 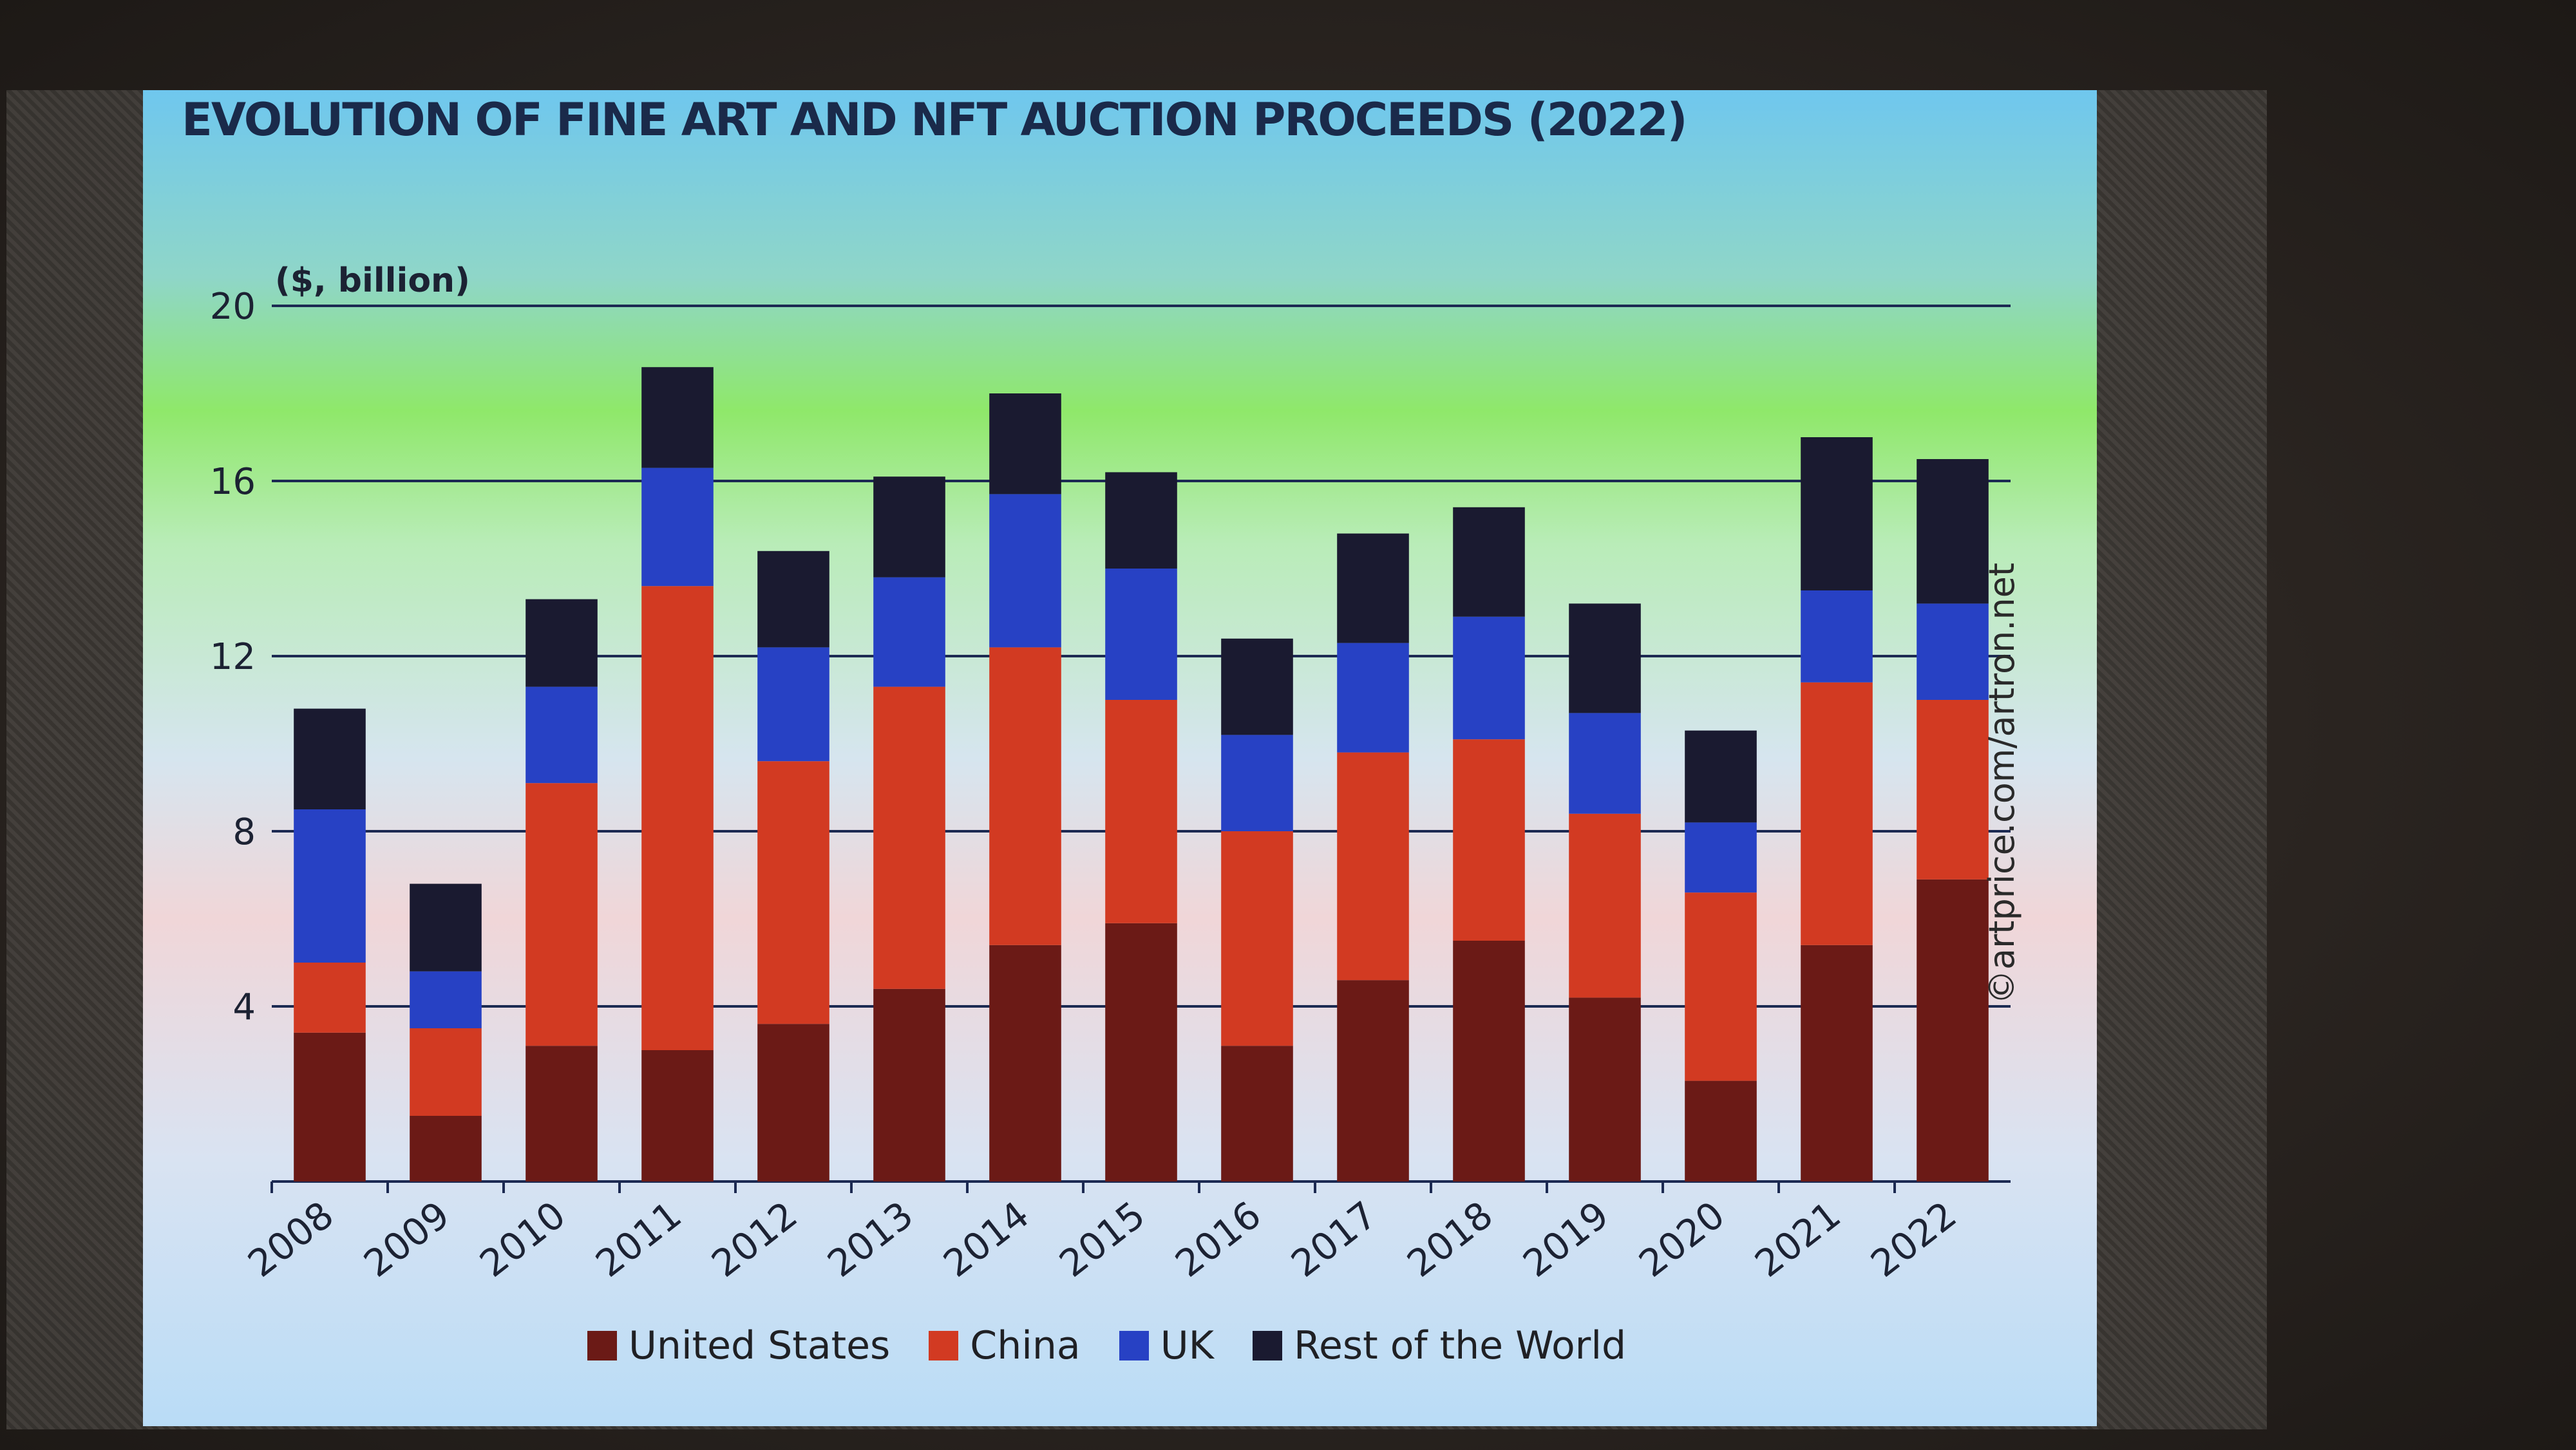 What do you see at coordinates (1257, 783) in the screenshot?
I see `bar-segment-2016-uk` at bounding box center [1257, 783].